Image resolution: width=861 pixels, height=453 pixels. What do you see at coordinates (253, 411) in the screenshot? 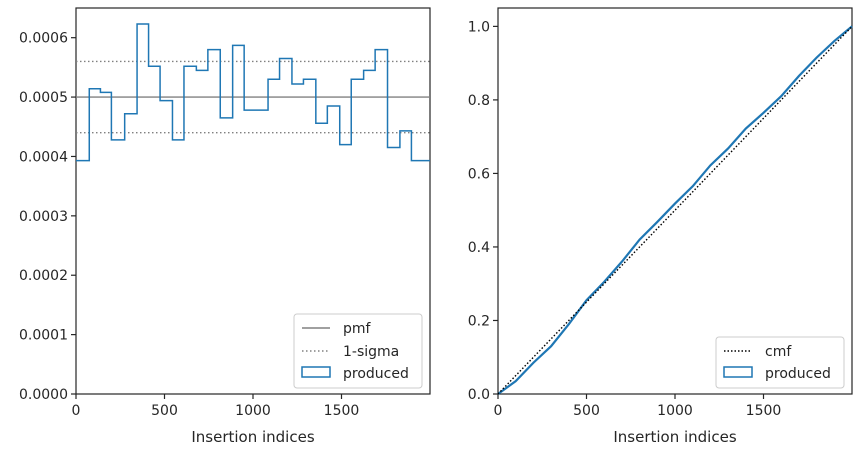
I see `left-xtick-label: 1000` at bounding box center [253, 411].